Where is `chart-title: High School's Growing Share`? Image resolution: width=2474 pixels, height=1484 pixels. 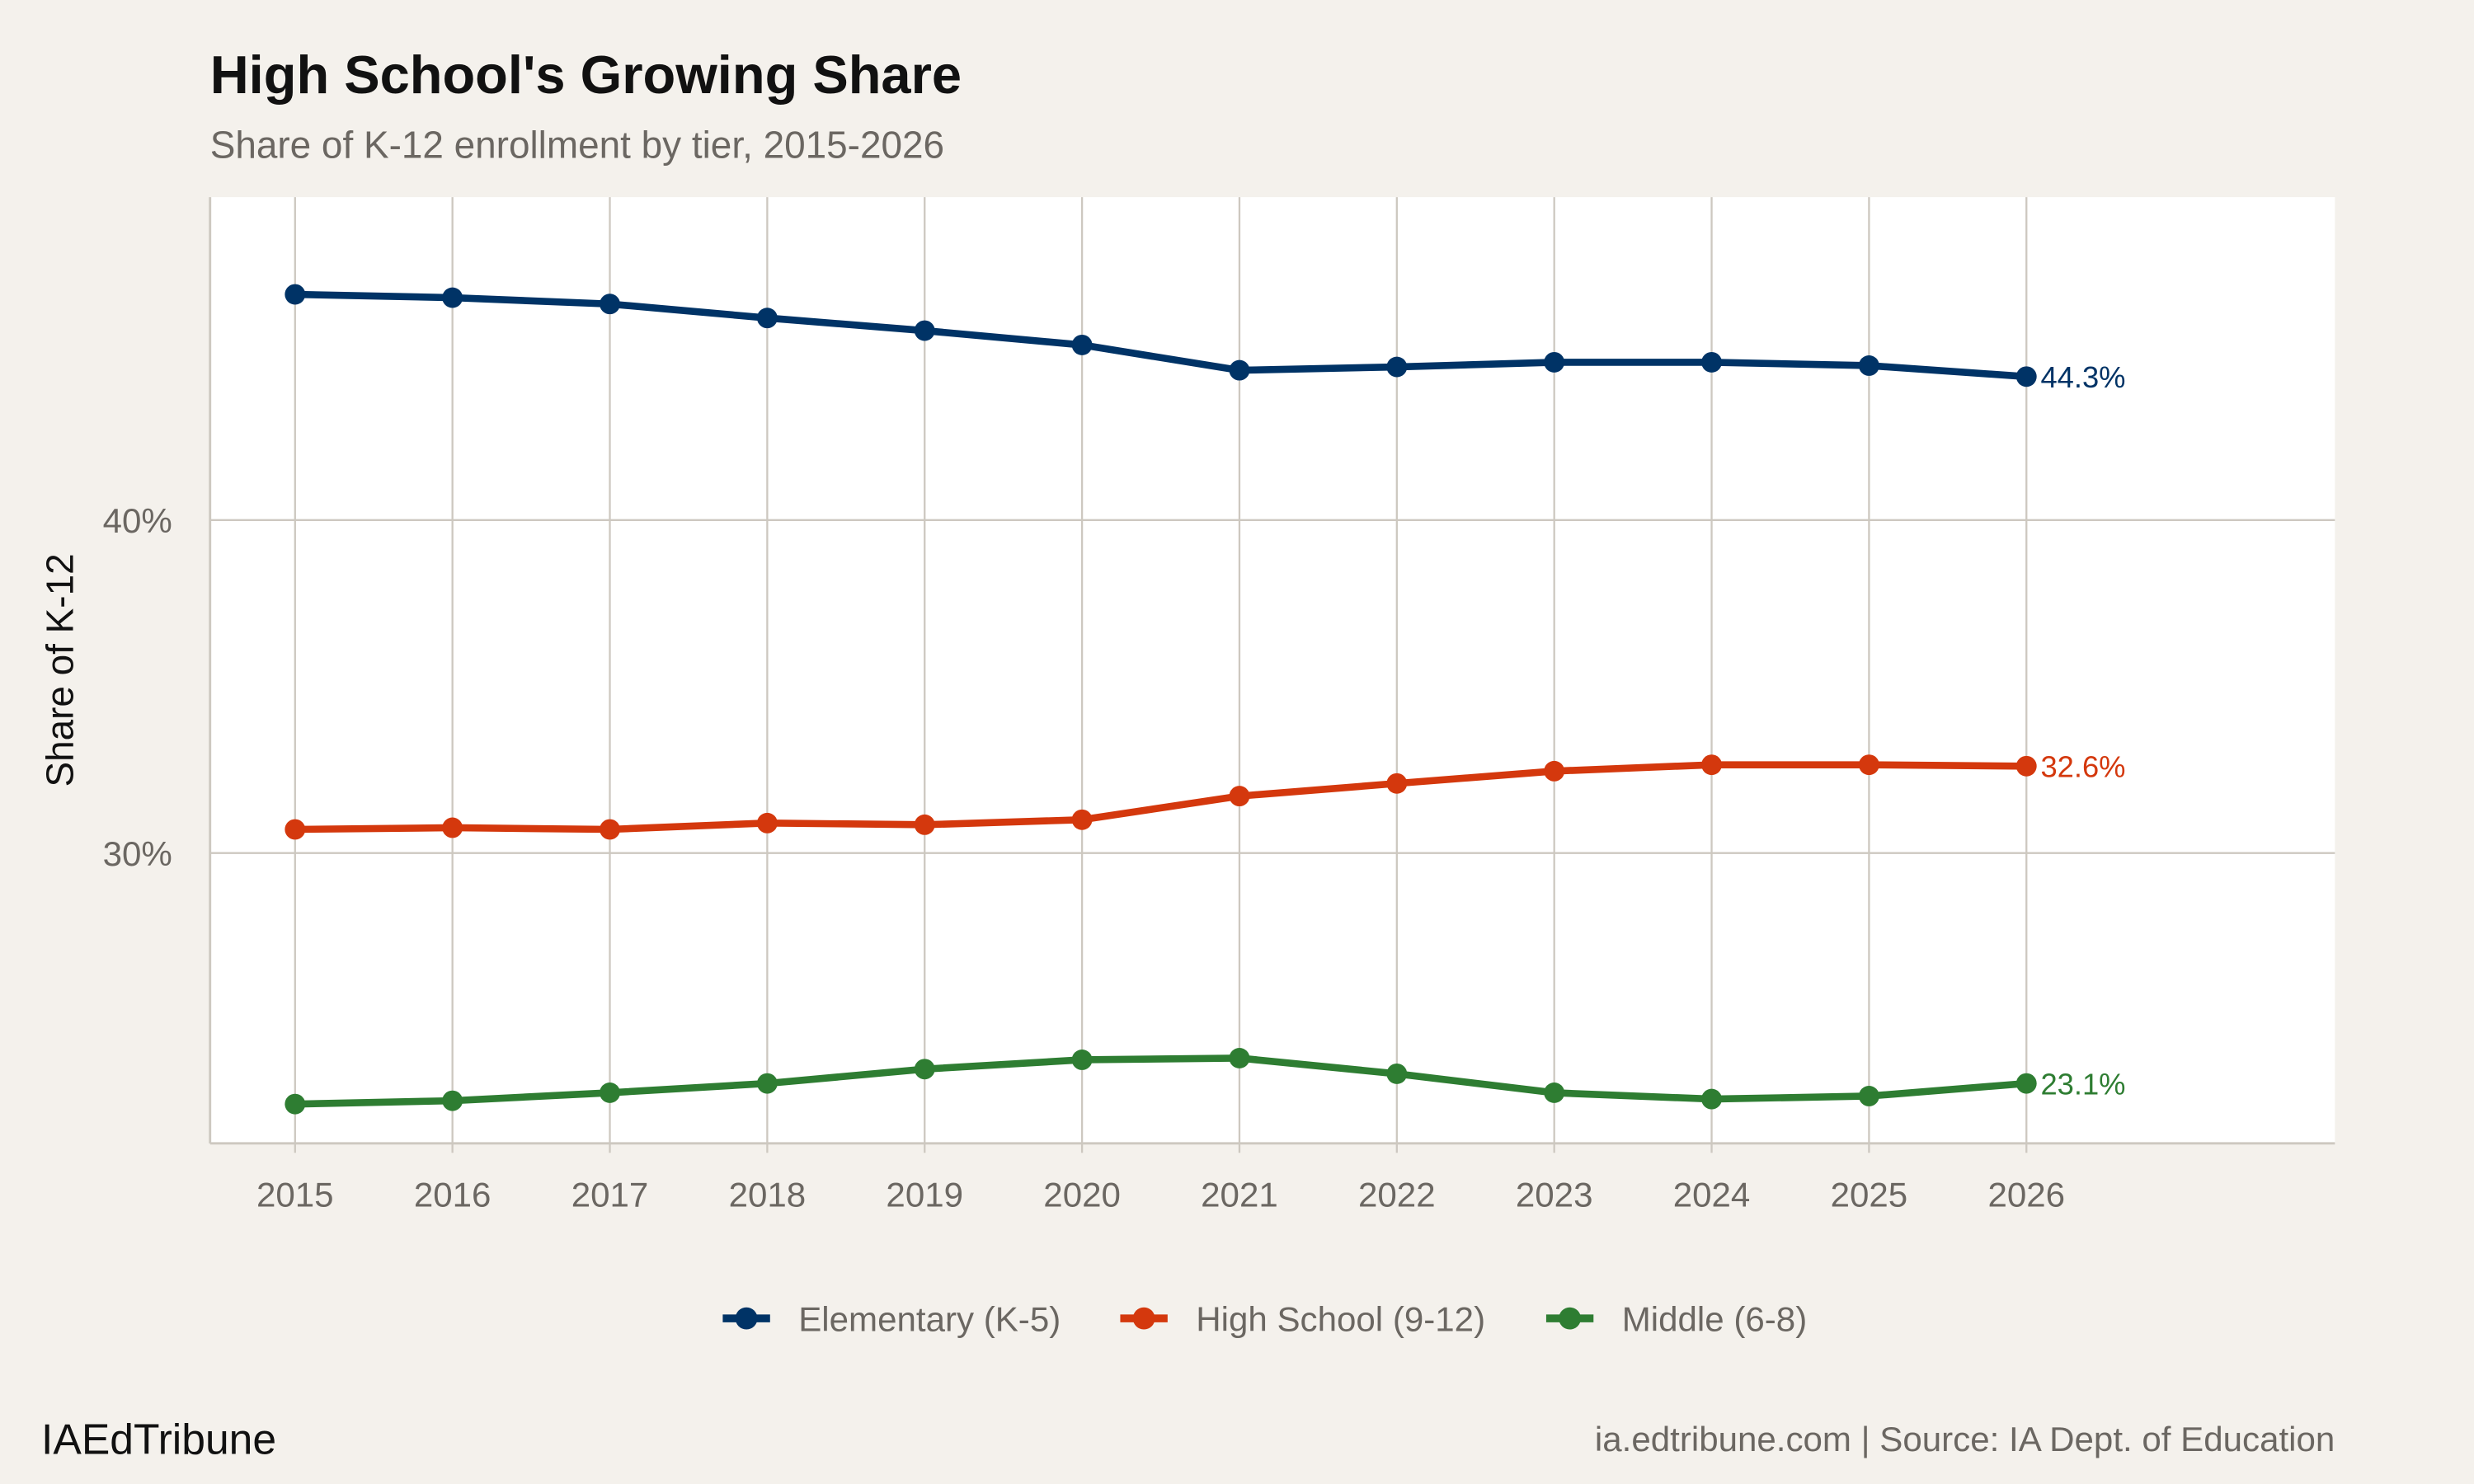 chart-title: High School's Growing Share is located at coordinates (586, 75).